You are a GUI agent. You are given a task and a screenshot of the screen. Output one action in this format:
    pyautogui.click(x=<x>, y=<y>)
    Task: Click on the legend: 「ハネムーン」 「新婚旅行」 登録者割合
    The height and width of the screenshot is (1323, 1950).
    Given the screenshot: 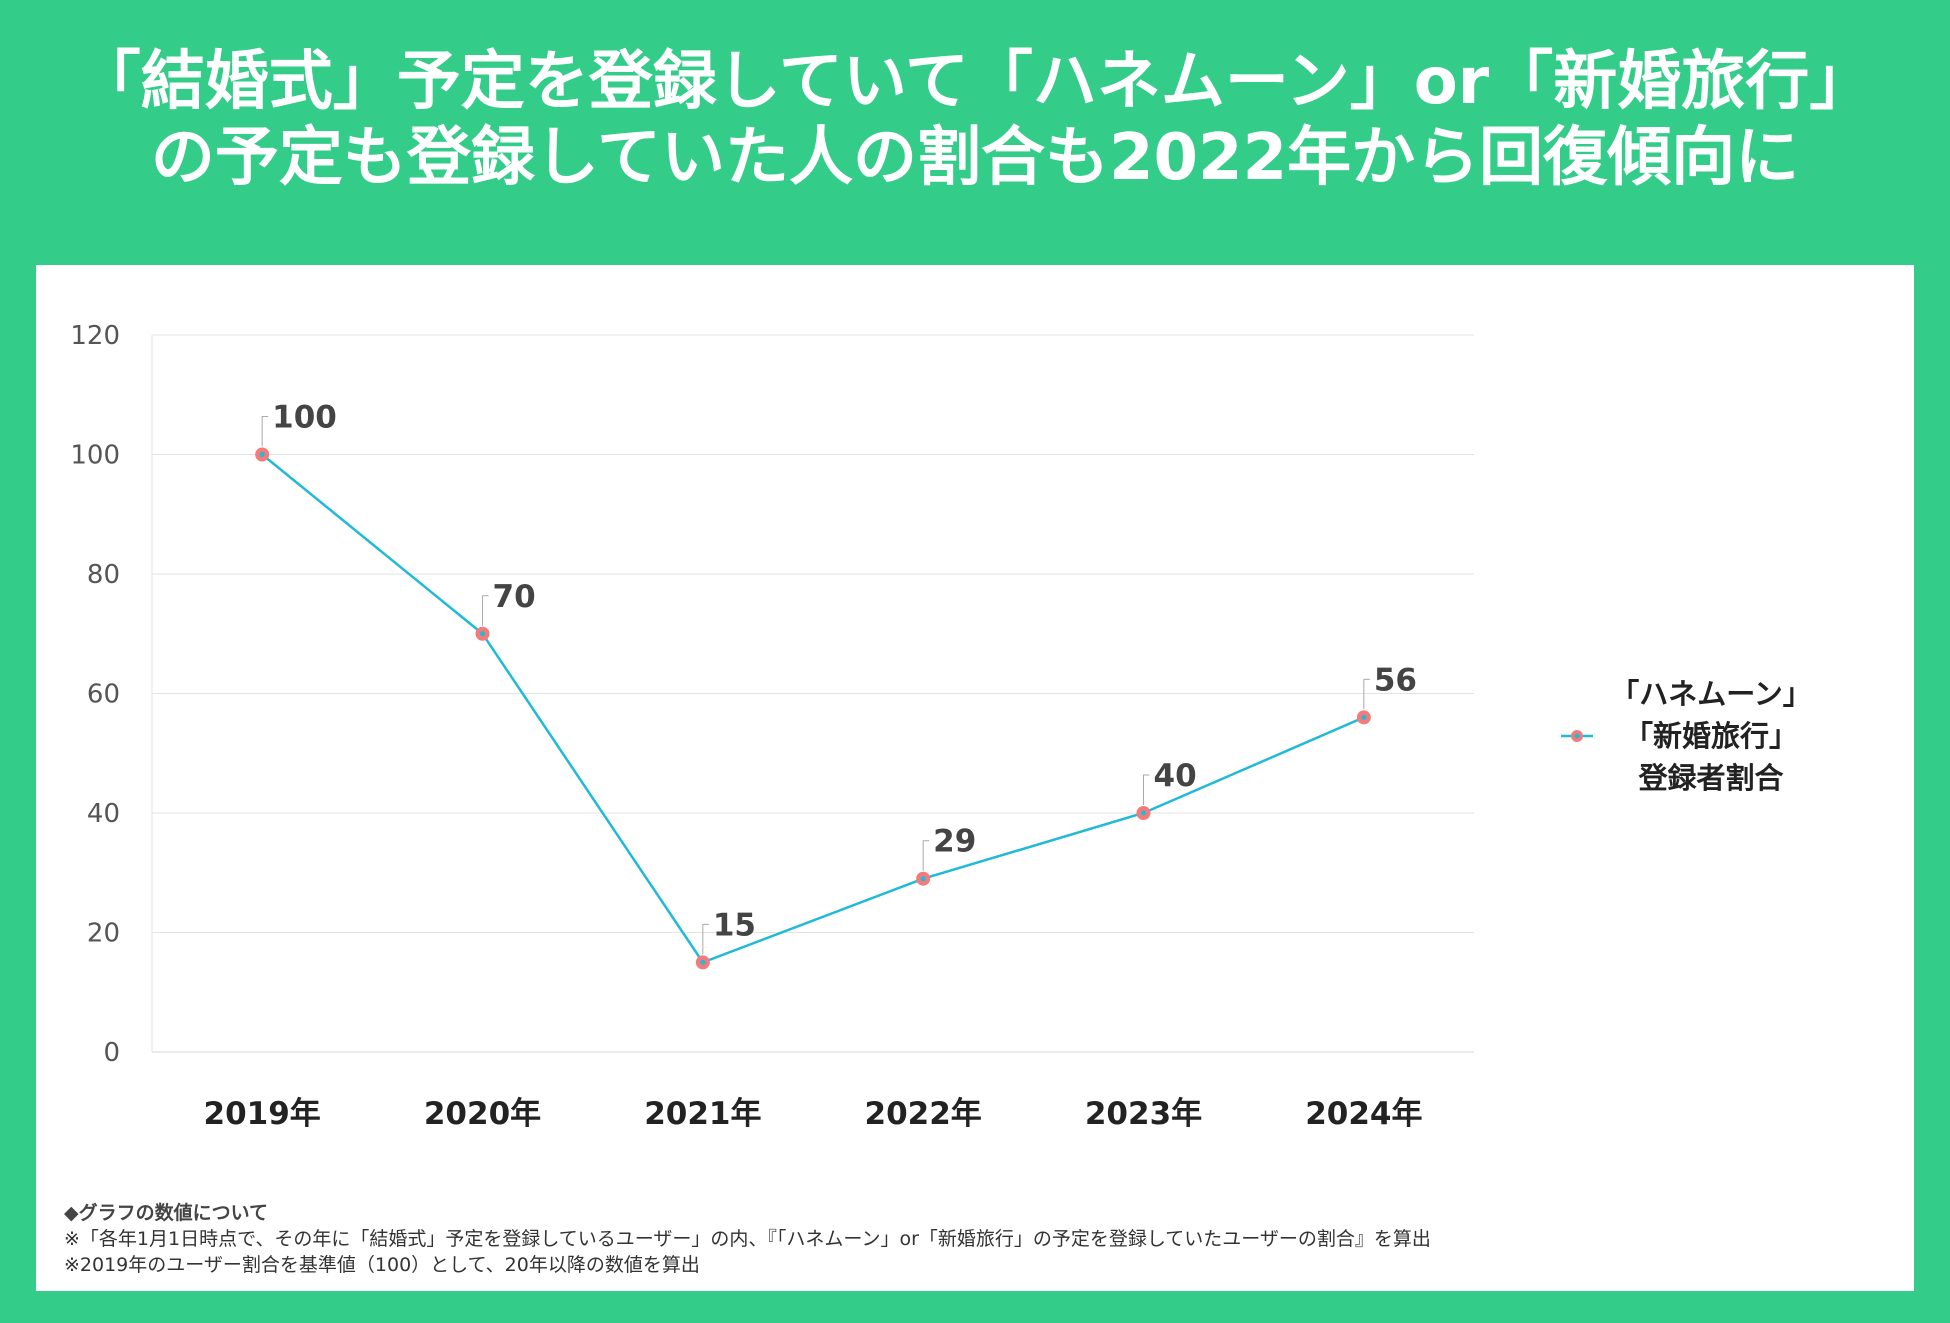 What is the action you would take?
    pyautogui.click(x=1686, y=736)
    